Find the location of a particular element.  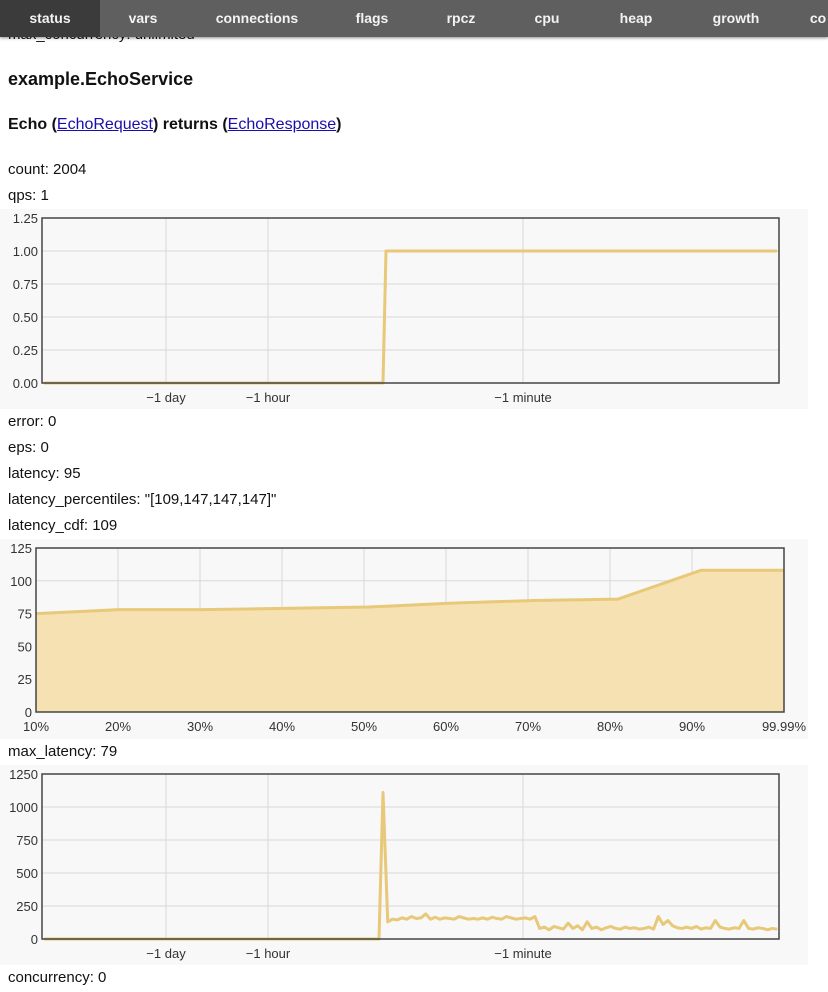

eps-stat: eps: 0 is located at coordinates (28, 447).